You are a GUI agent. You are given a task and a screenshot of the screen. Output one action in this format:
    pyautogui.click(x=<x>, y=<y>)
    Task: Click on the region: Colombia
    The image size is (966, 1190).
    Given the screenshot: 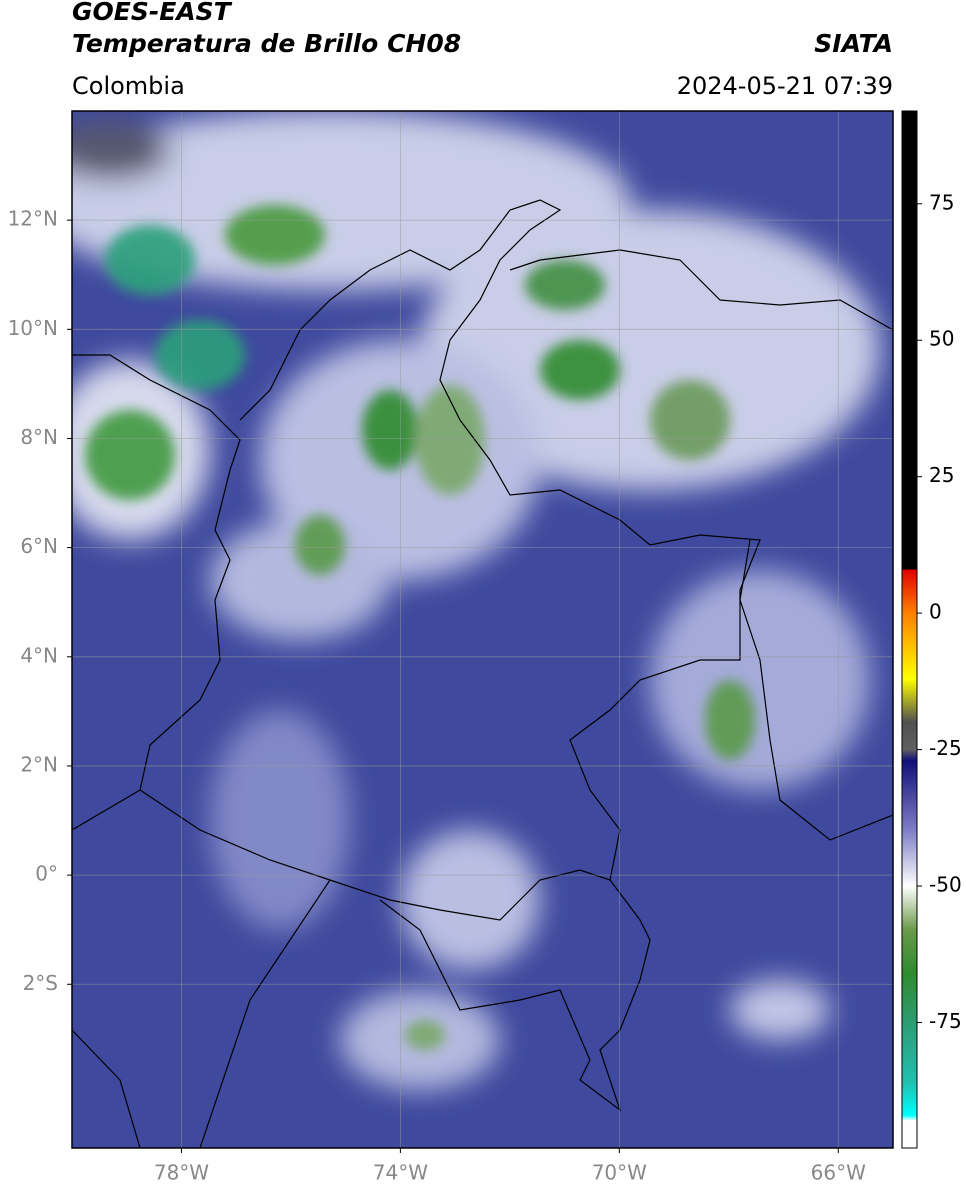 What is the action you would take?
    pyautogui.click(x=128, y=86)
    